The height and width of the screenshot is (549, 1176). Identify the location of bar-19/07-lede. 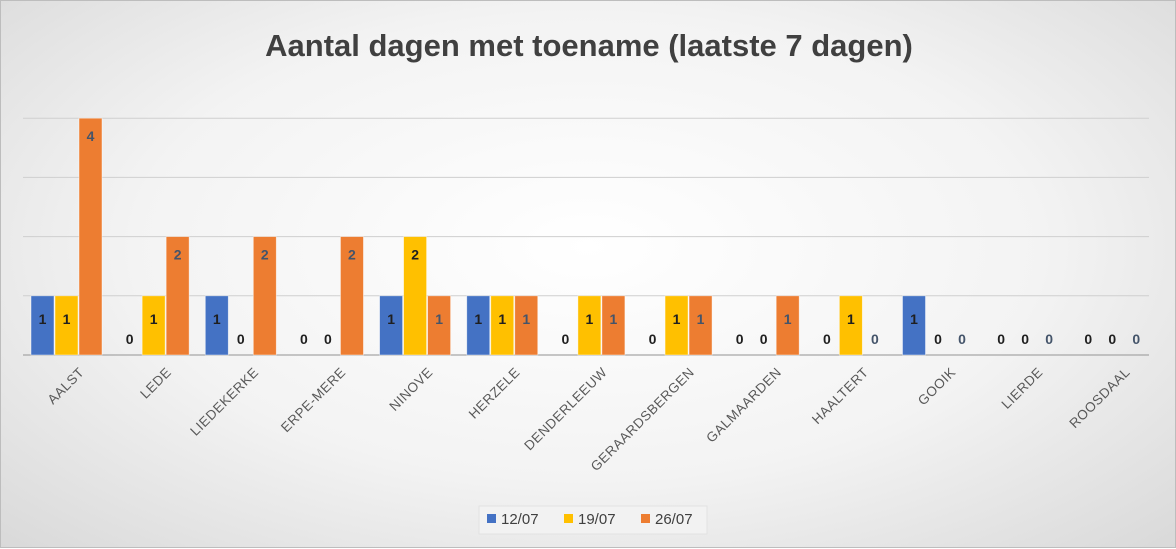
(153, 325).